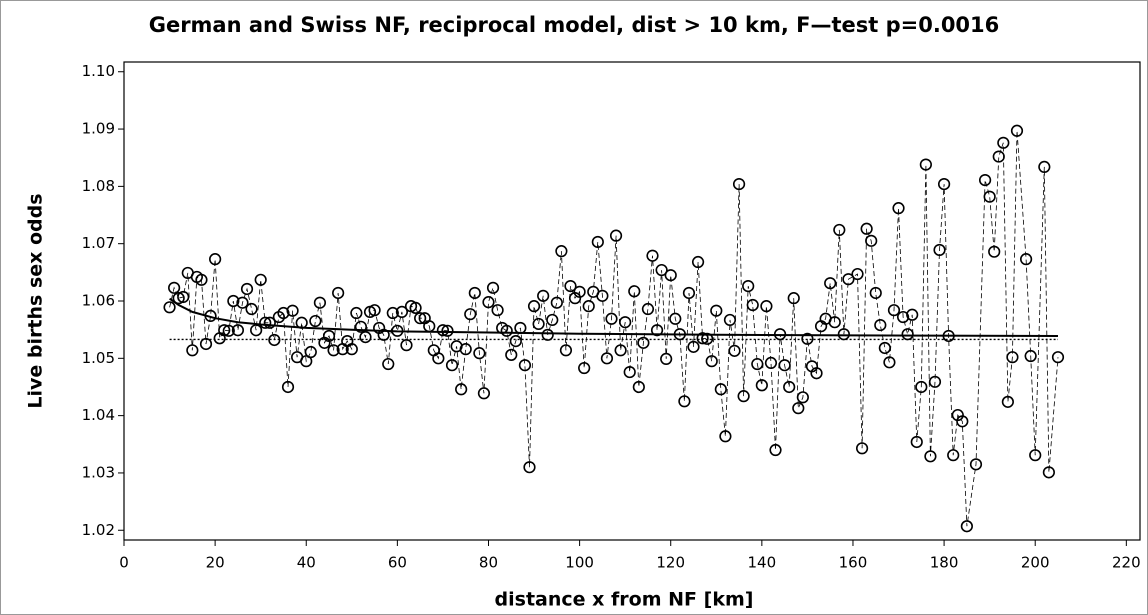 This screenshot has width=1148, height=615. What do you see at coordinates (853, 563) in the screenshot?
I see `x-tick-label: 160` at bounding box center [853, 563].